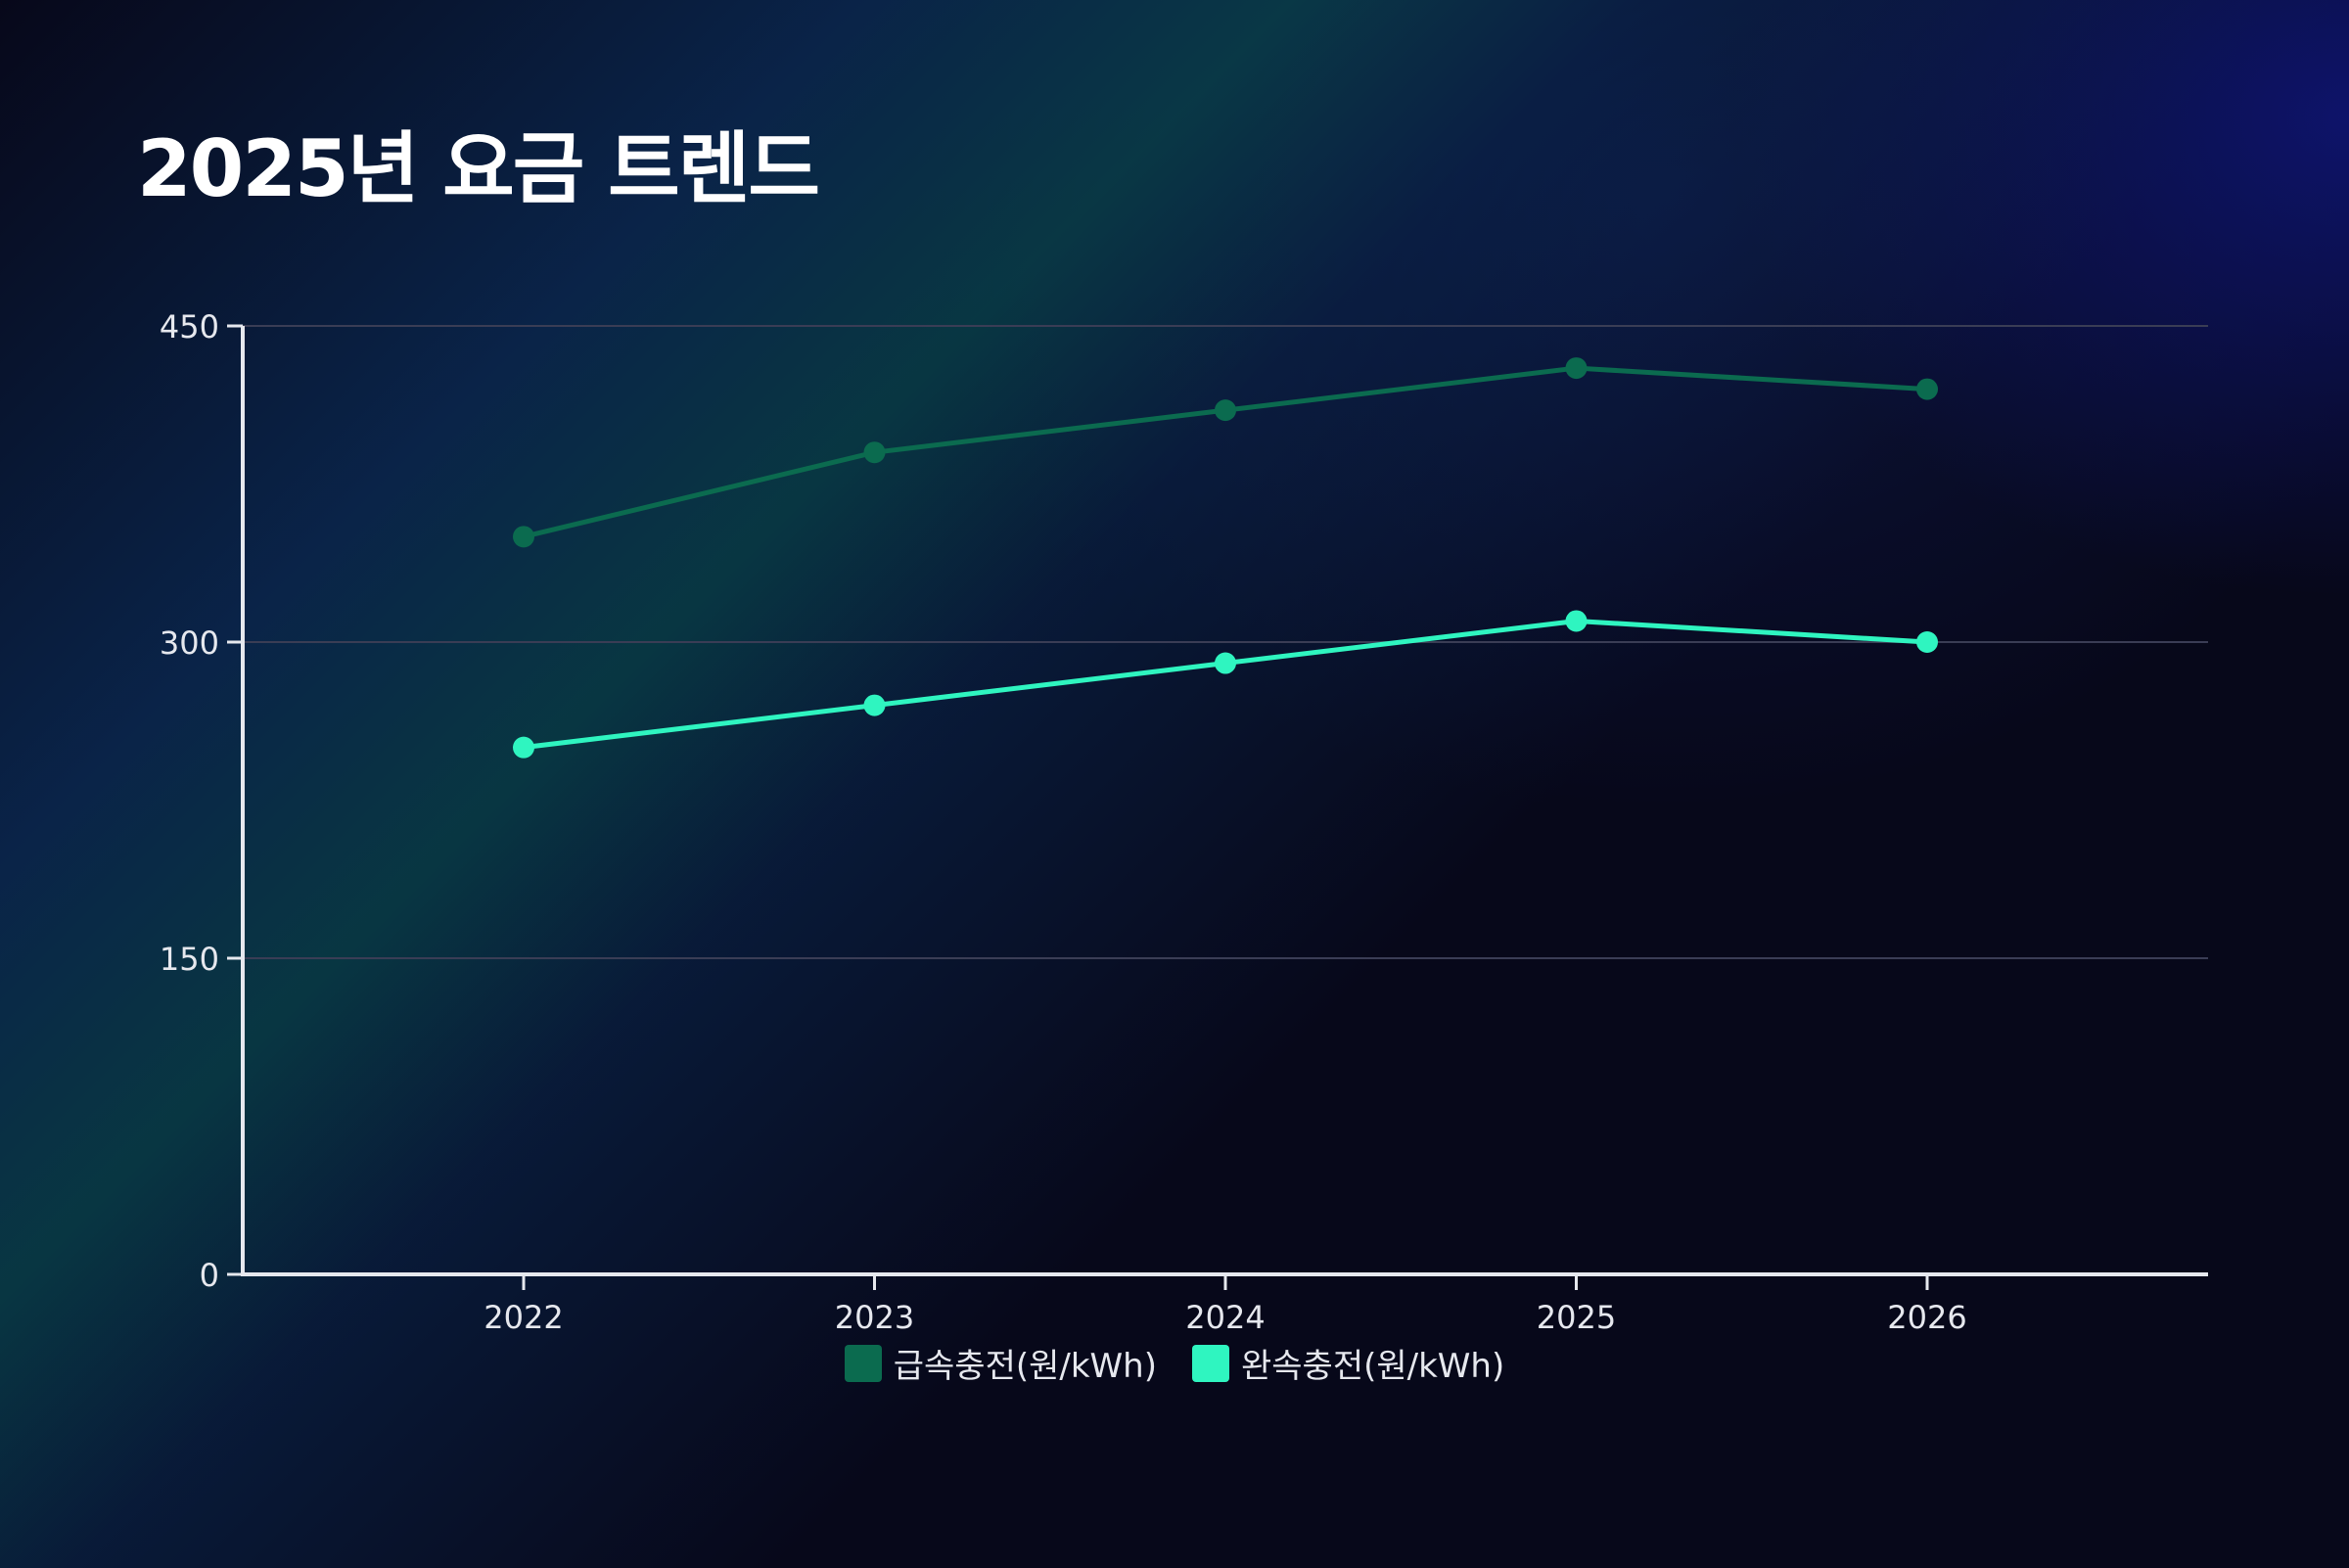  Describe the element at coordinates (189, 327) in the screenshot. I see `y-tick-label: 450` at that location.